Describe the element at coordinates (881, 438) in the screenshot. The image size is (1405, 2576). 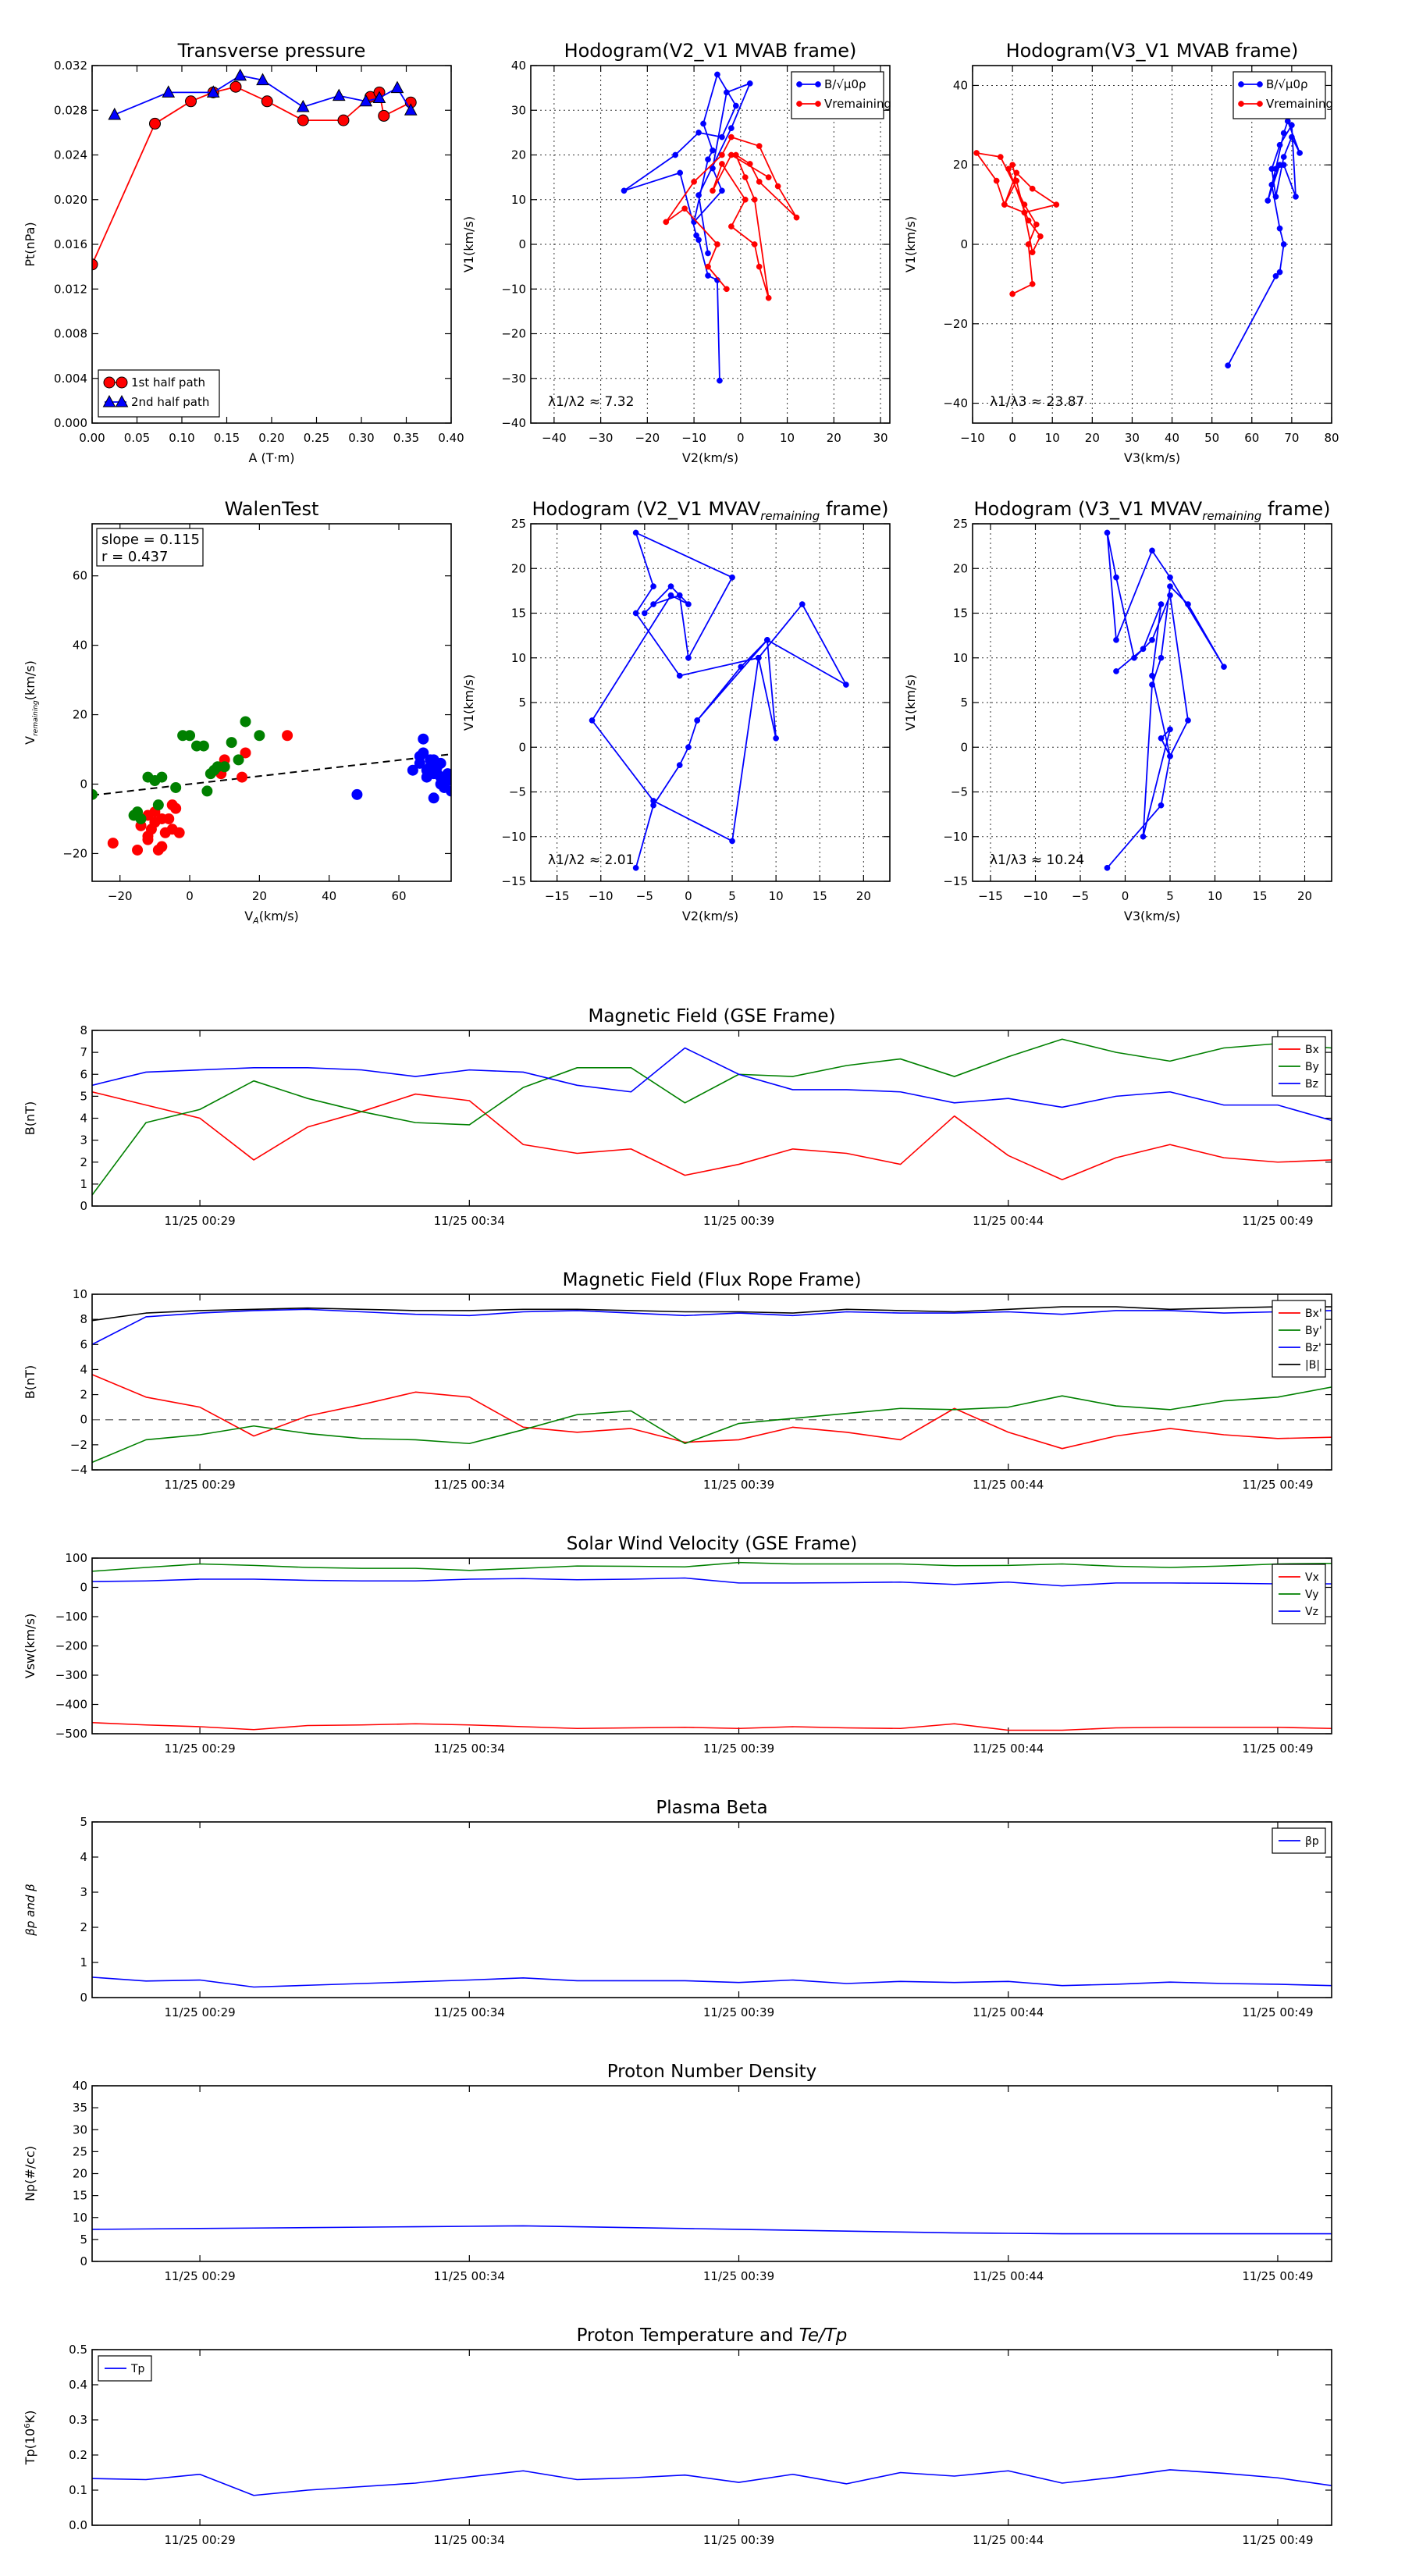
I see `x-tick-label: 30` at that location.